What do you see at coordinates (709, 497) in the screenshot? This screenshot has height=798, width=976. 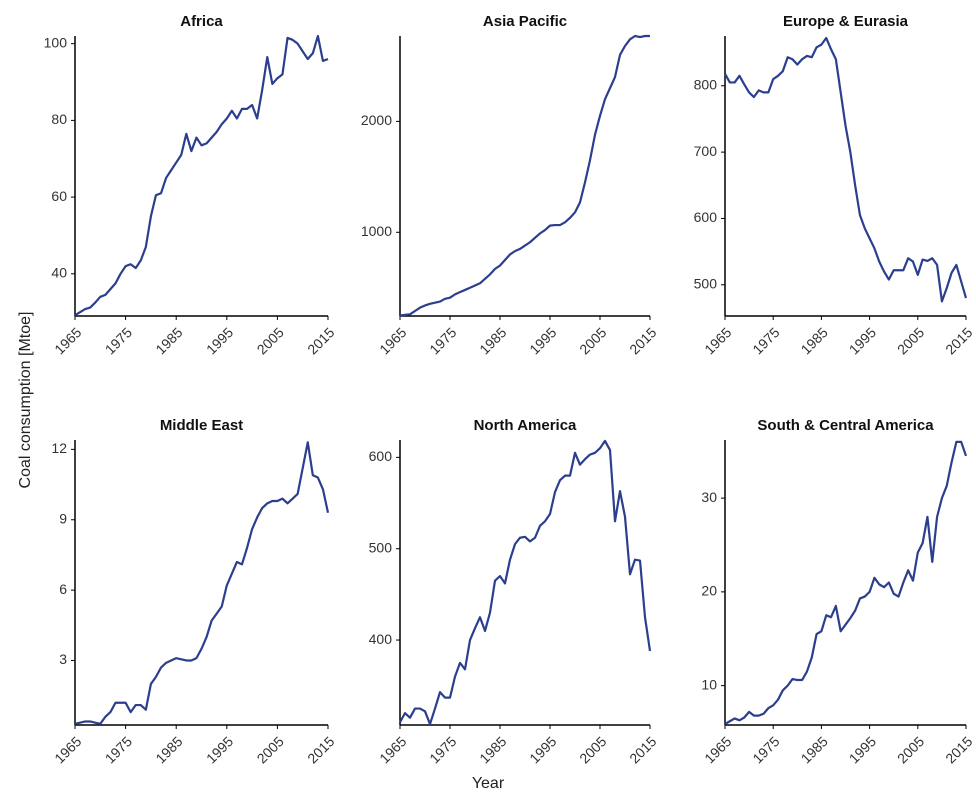 I see `y-tick-label: 30` at bounding box center [709, 497].